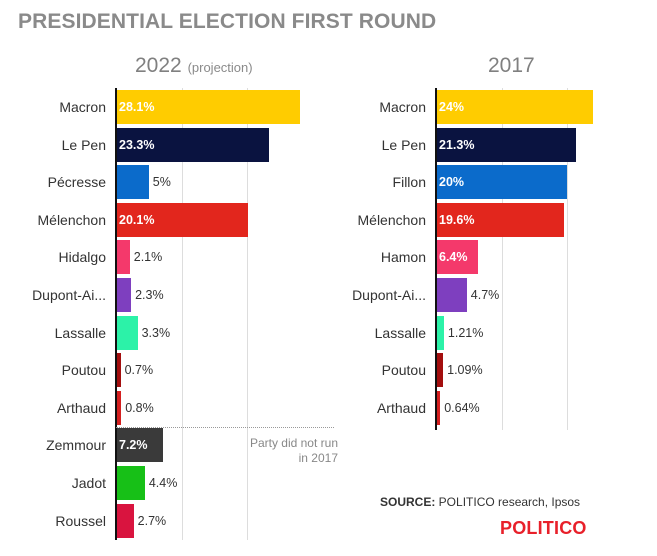 Image resolution: width=657 pixels, height=556 pixels. What do you see at coordinates (81, 407) in the screenshot?
I see `category-label-2022-arthaud: Arthaud` at bounding box center [81, 407].